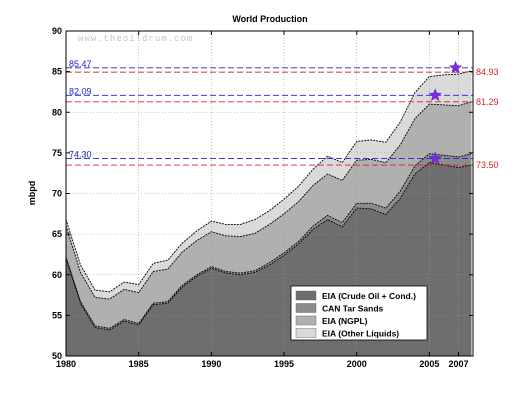 This screenshot has height=400, width=522. Describe the element at coordinates (487, 102) in the screenshot. I see `reference-label: 81.29` at that location.